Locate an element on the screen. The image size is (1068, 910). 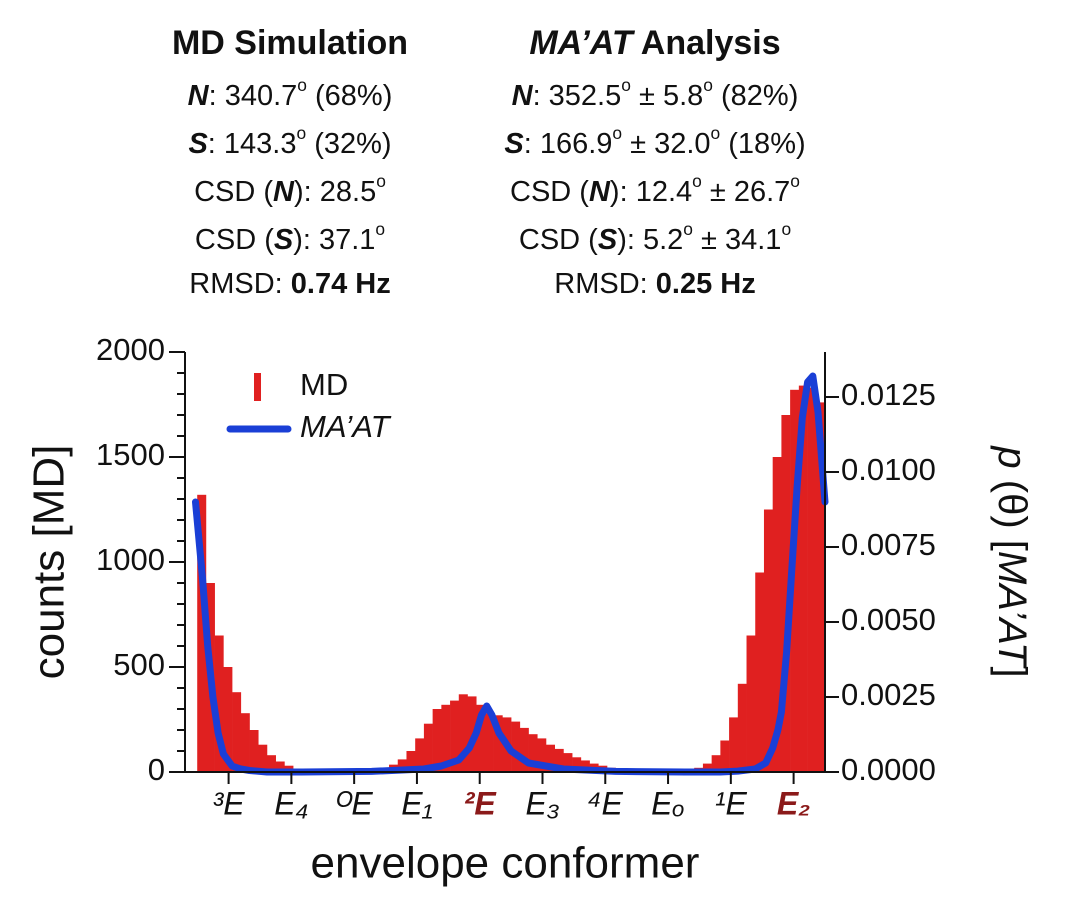
rich-text: CSD (N): 28.5o is located at coordinates (290, 189).